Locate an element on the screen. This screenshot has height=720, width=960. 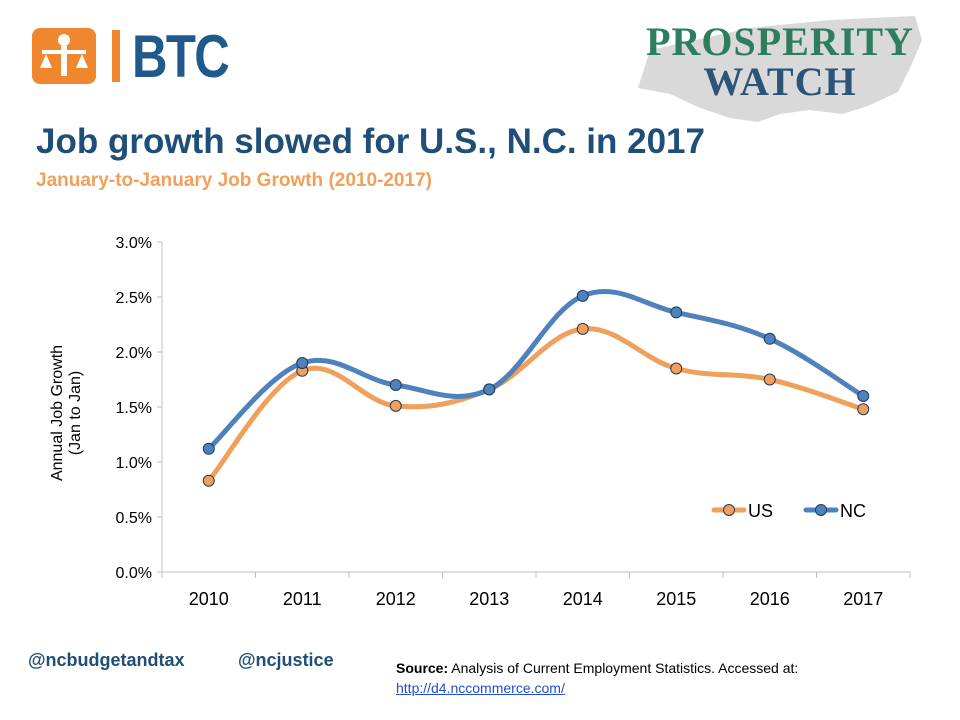
point-us-2014 is located at coordinates (582, 328).